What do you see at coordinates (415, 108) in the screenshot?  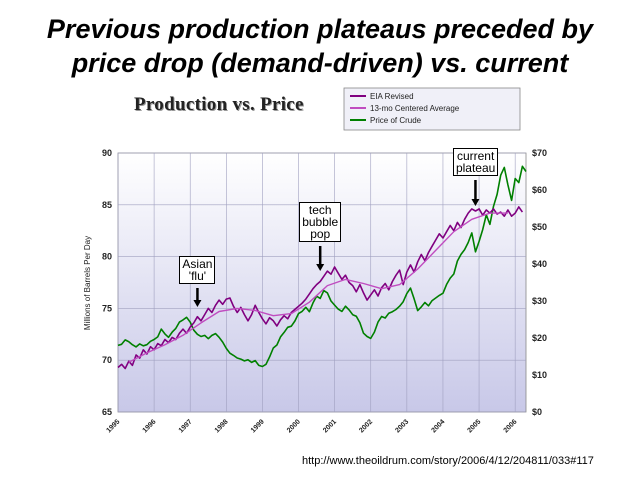 I see `legend-label: 13-mo Centered Average` at bounding box center [415, 108].